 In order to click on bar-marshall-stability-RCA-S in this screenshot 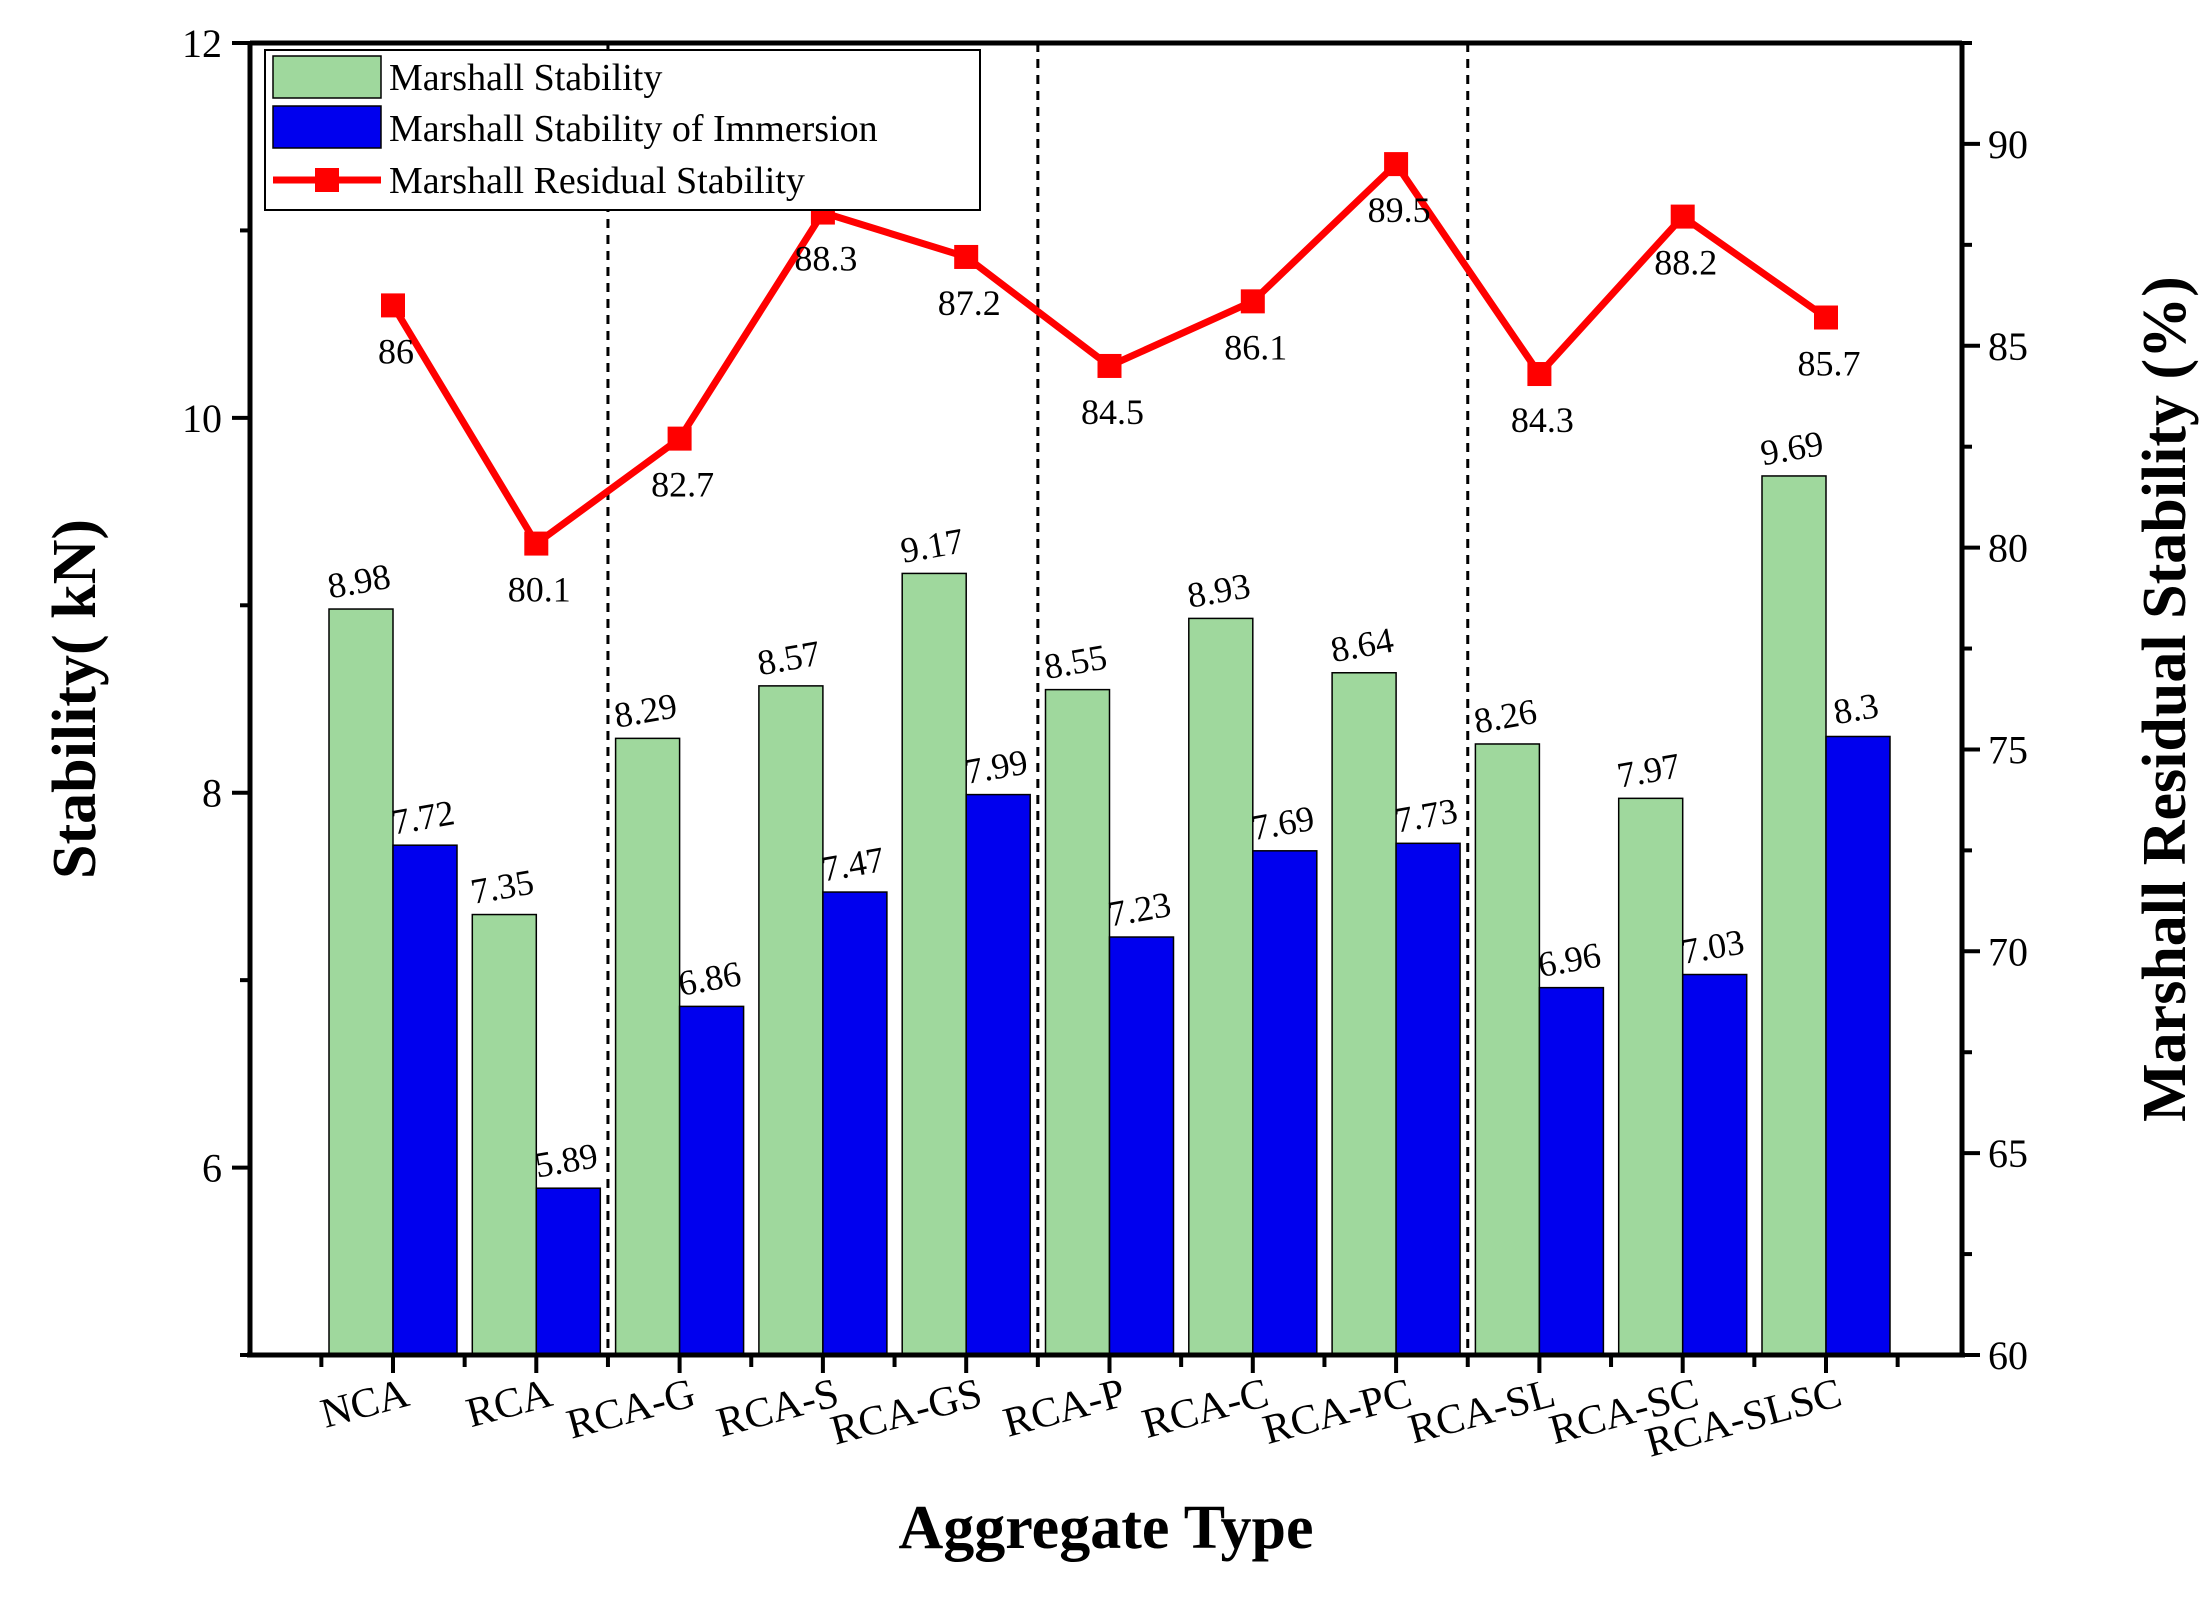, I will do `click(791, 1020)`.